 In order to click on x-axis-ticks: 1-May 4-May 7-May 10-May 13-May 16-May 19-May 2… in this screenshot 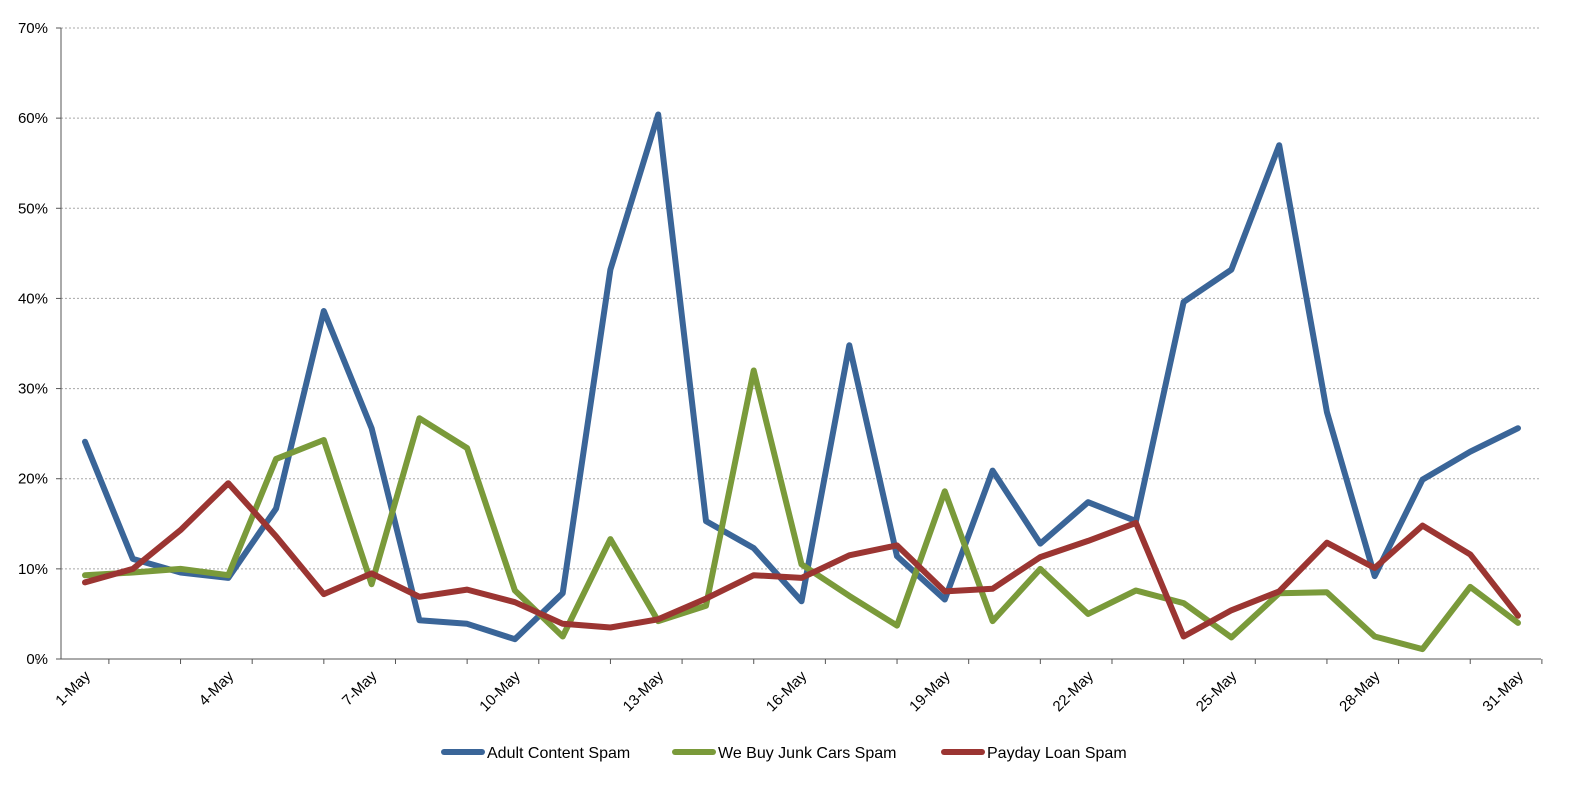, I will do `click(789, 687)`.